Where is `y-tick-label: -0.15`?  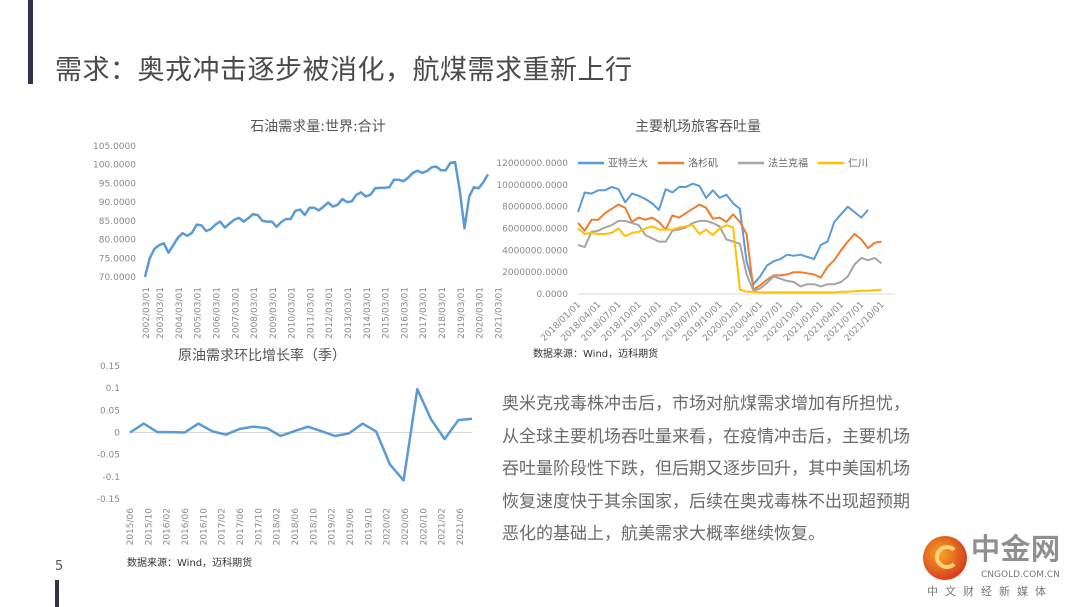
y-tick-label: -0.15 is located at coordinates (108, 500).